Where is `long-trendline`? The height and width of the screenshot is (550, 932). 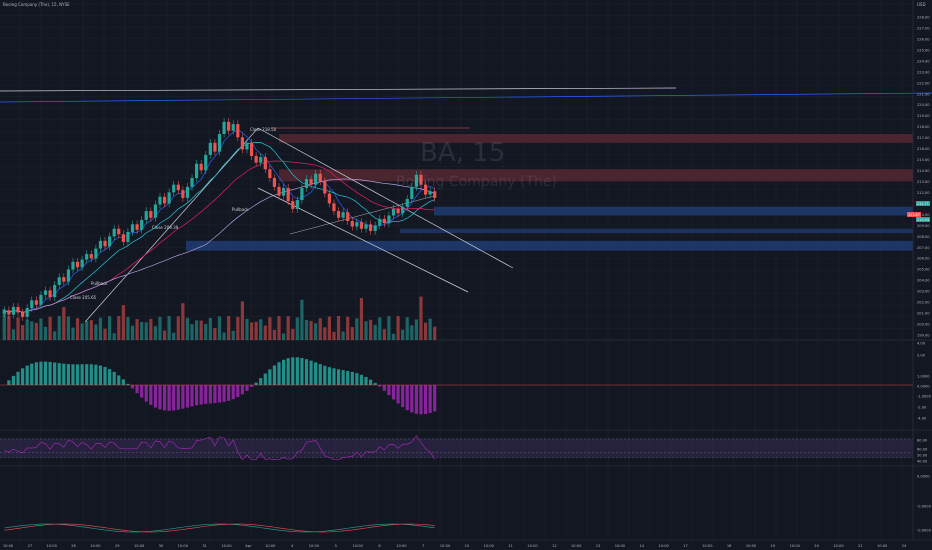 long-trendline is located at coordinates (466, 97).